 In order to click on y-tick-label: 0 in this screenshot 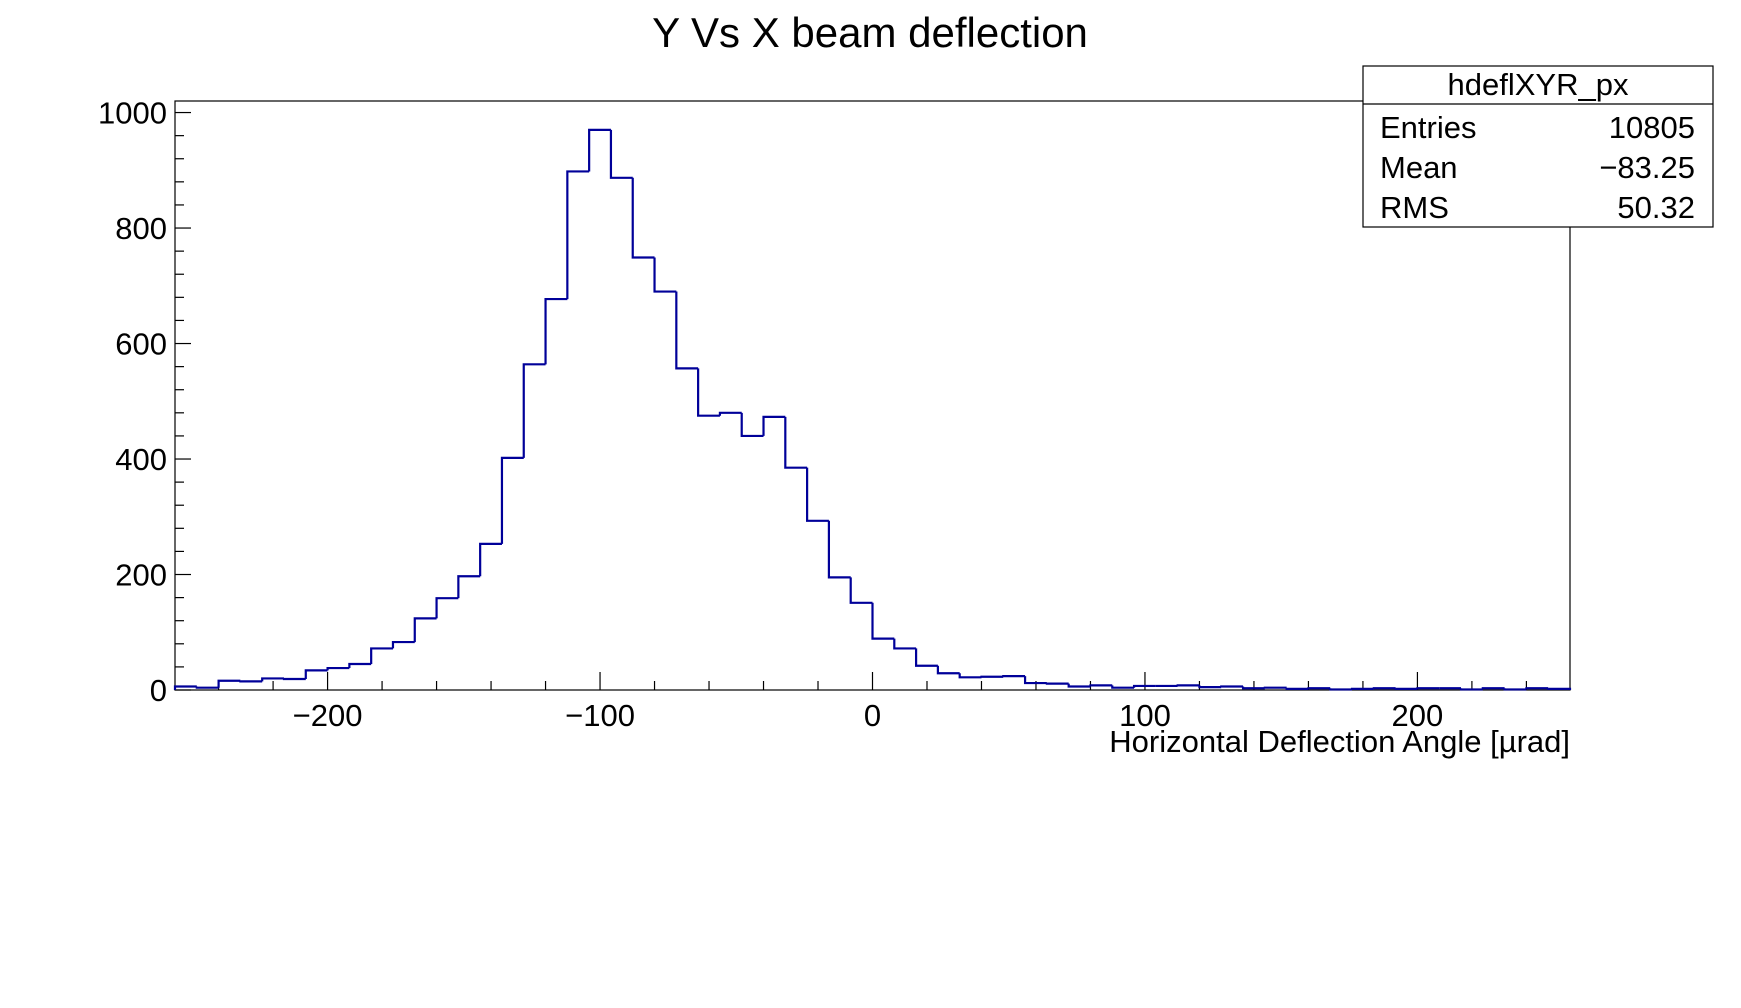, I will do `click(158, 690)`.